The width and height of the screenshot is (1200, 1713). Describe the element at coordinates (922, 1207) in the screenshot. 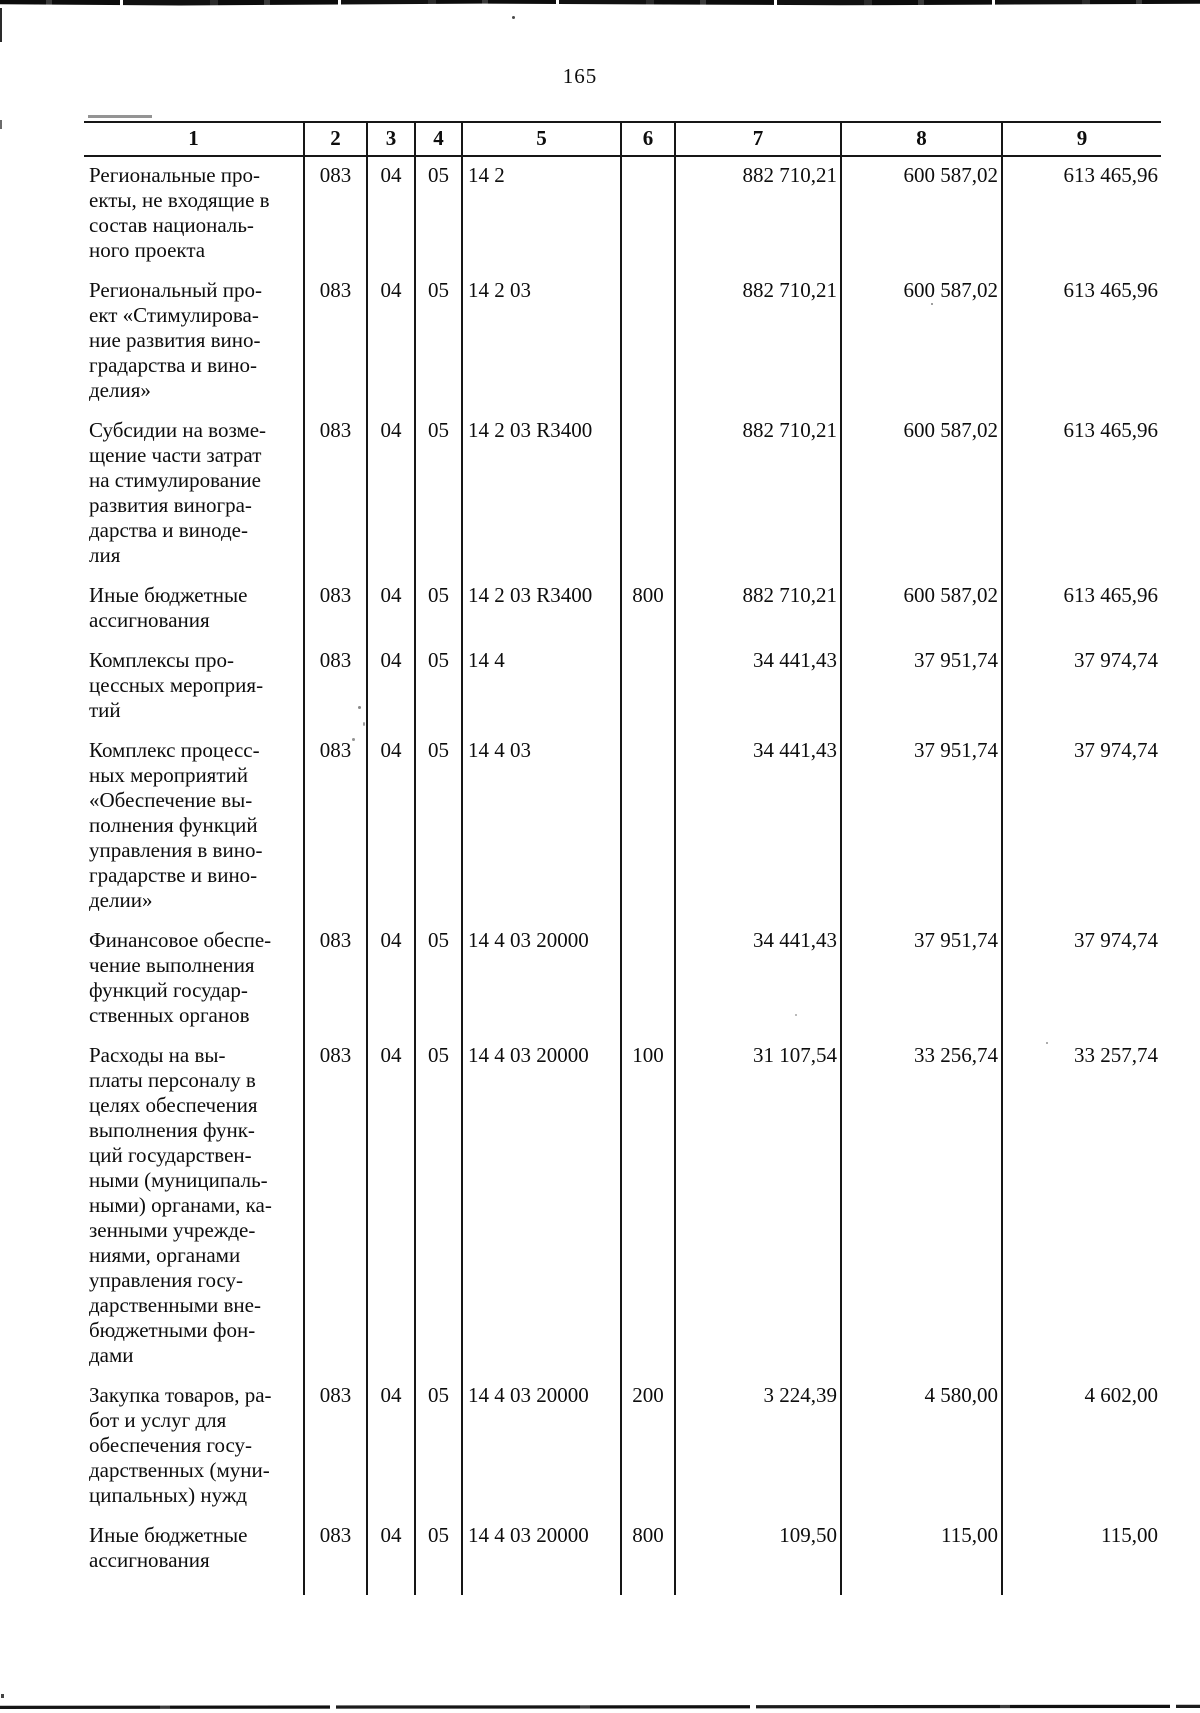

I see `amount-col8-cell: 33 256,74` at that location.